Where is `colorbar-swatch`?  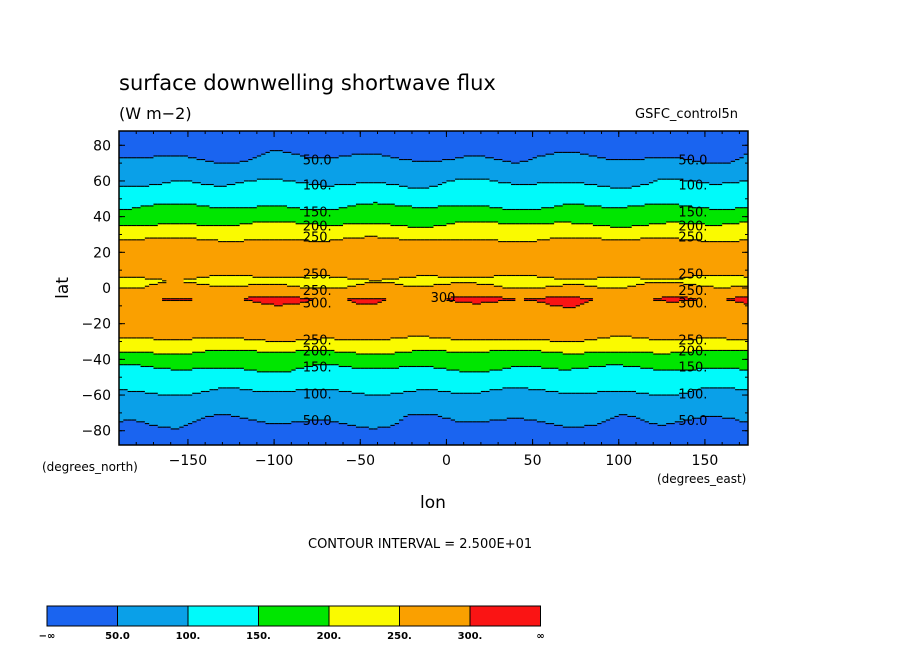
colorbar-swatch is located at coordinates (435, 616).